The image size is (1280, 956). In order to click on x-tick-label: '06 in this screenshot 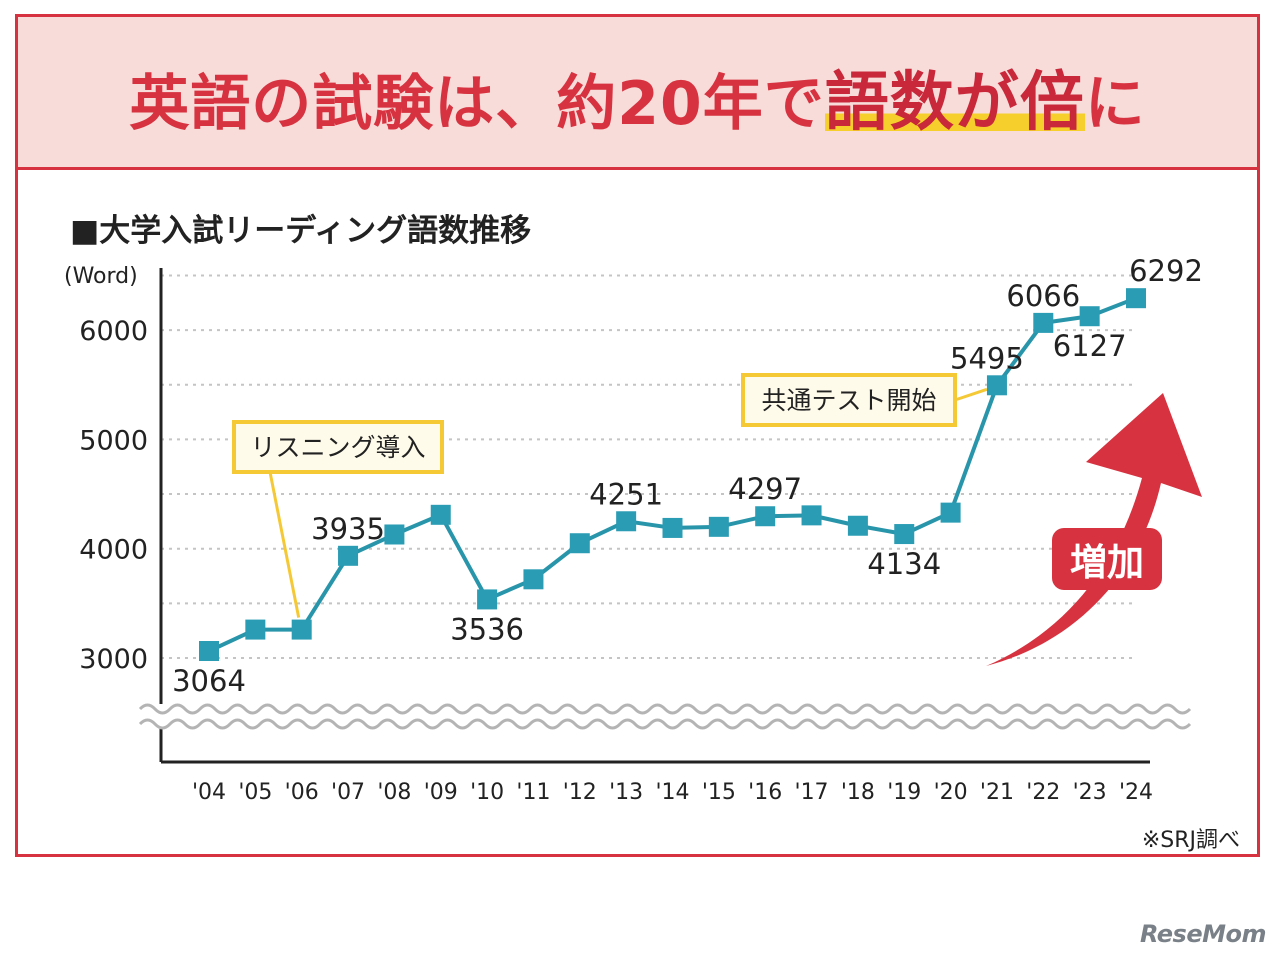, I will do `click(302, 792)`.